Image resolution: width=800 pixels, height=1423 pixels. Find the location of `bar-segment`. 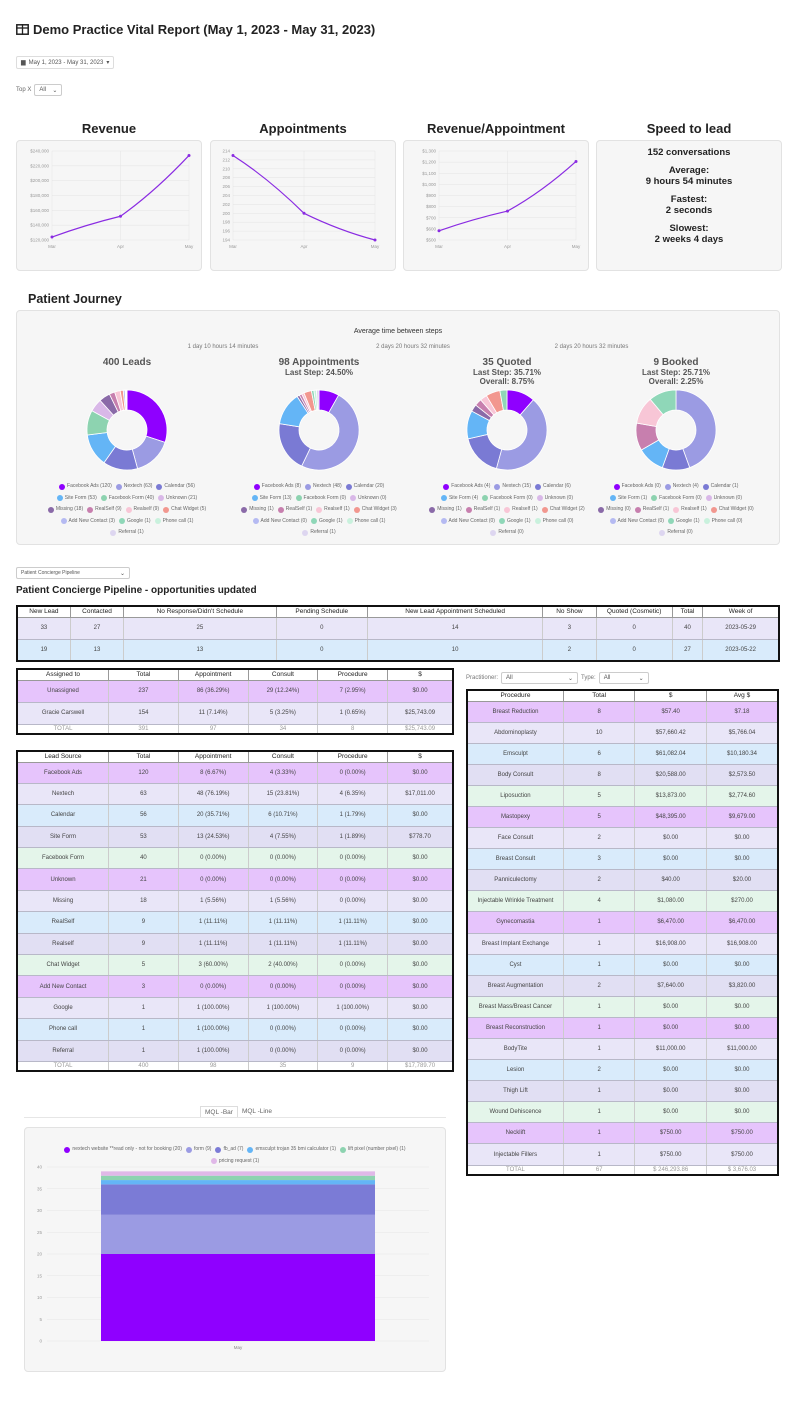

bar-segment is located at coordinates (238, 1234).